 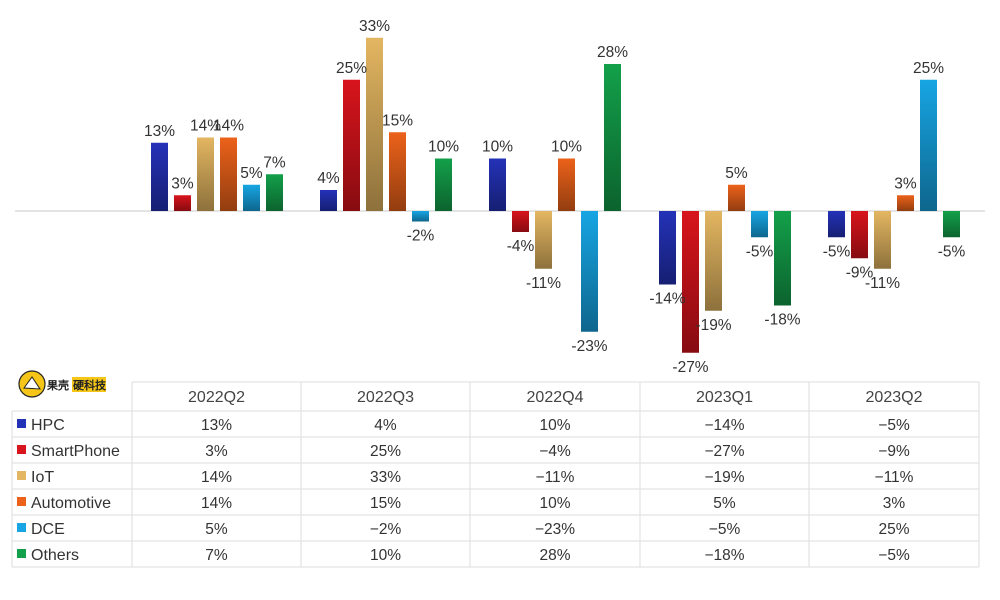 I want to click on data-label-hpc-2023q2: -5%, so click(x=837, y=251).